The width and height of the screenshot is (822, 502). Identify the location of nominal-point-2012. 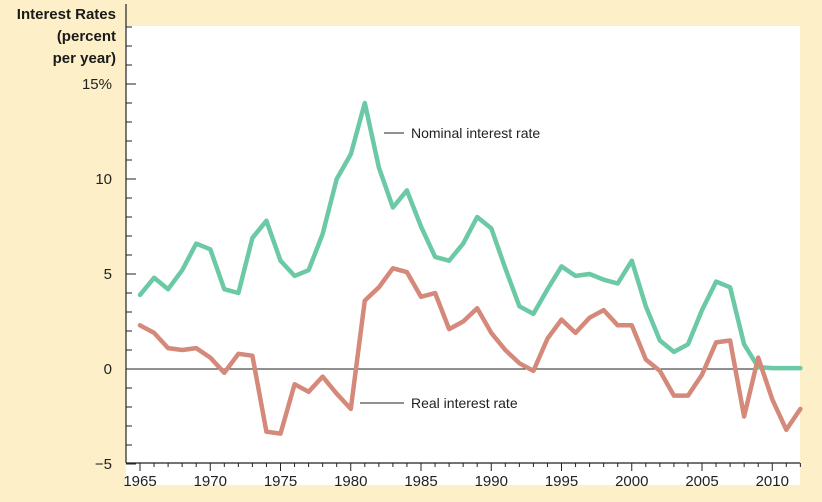
(800, 368).